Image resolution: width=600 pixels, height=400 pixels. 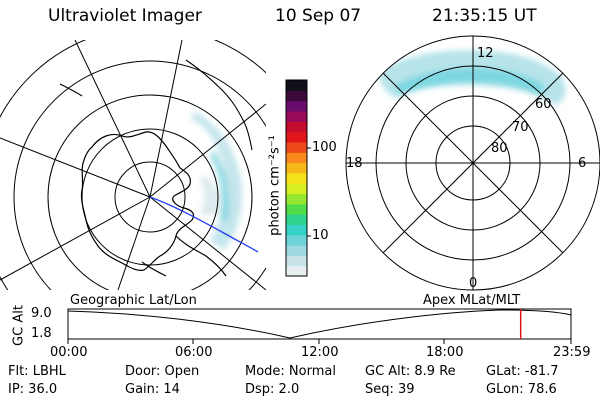 I want to click on aurora-emission, so click(x=216, y=181).